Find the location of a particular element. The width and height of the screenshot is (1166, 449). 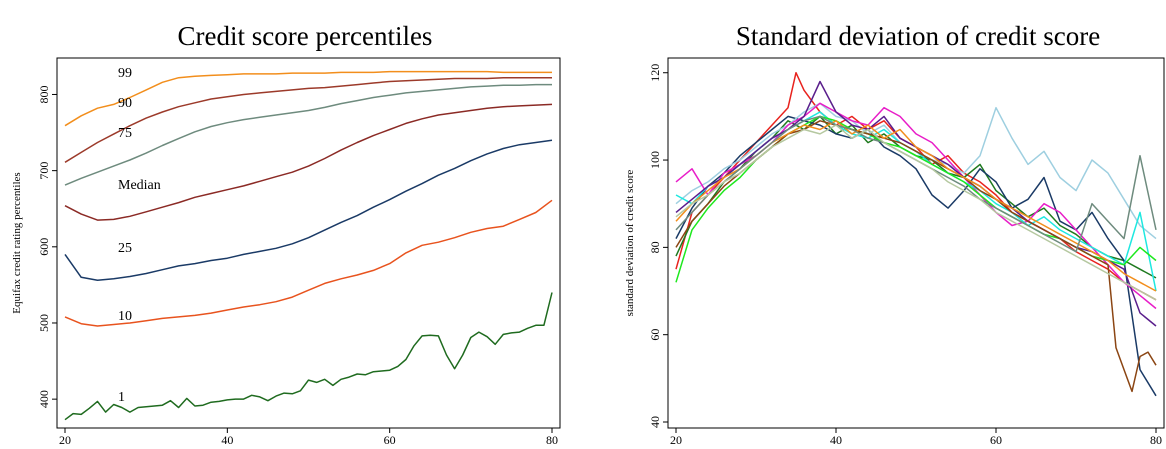

percentile-label-1: 1 is located at coordinates (121, 397).